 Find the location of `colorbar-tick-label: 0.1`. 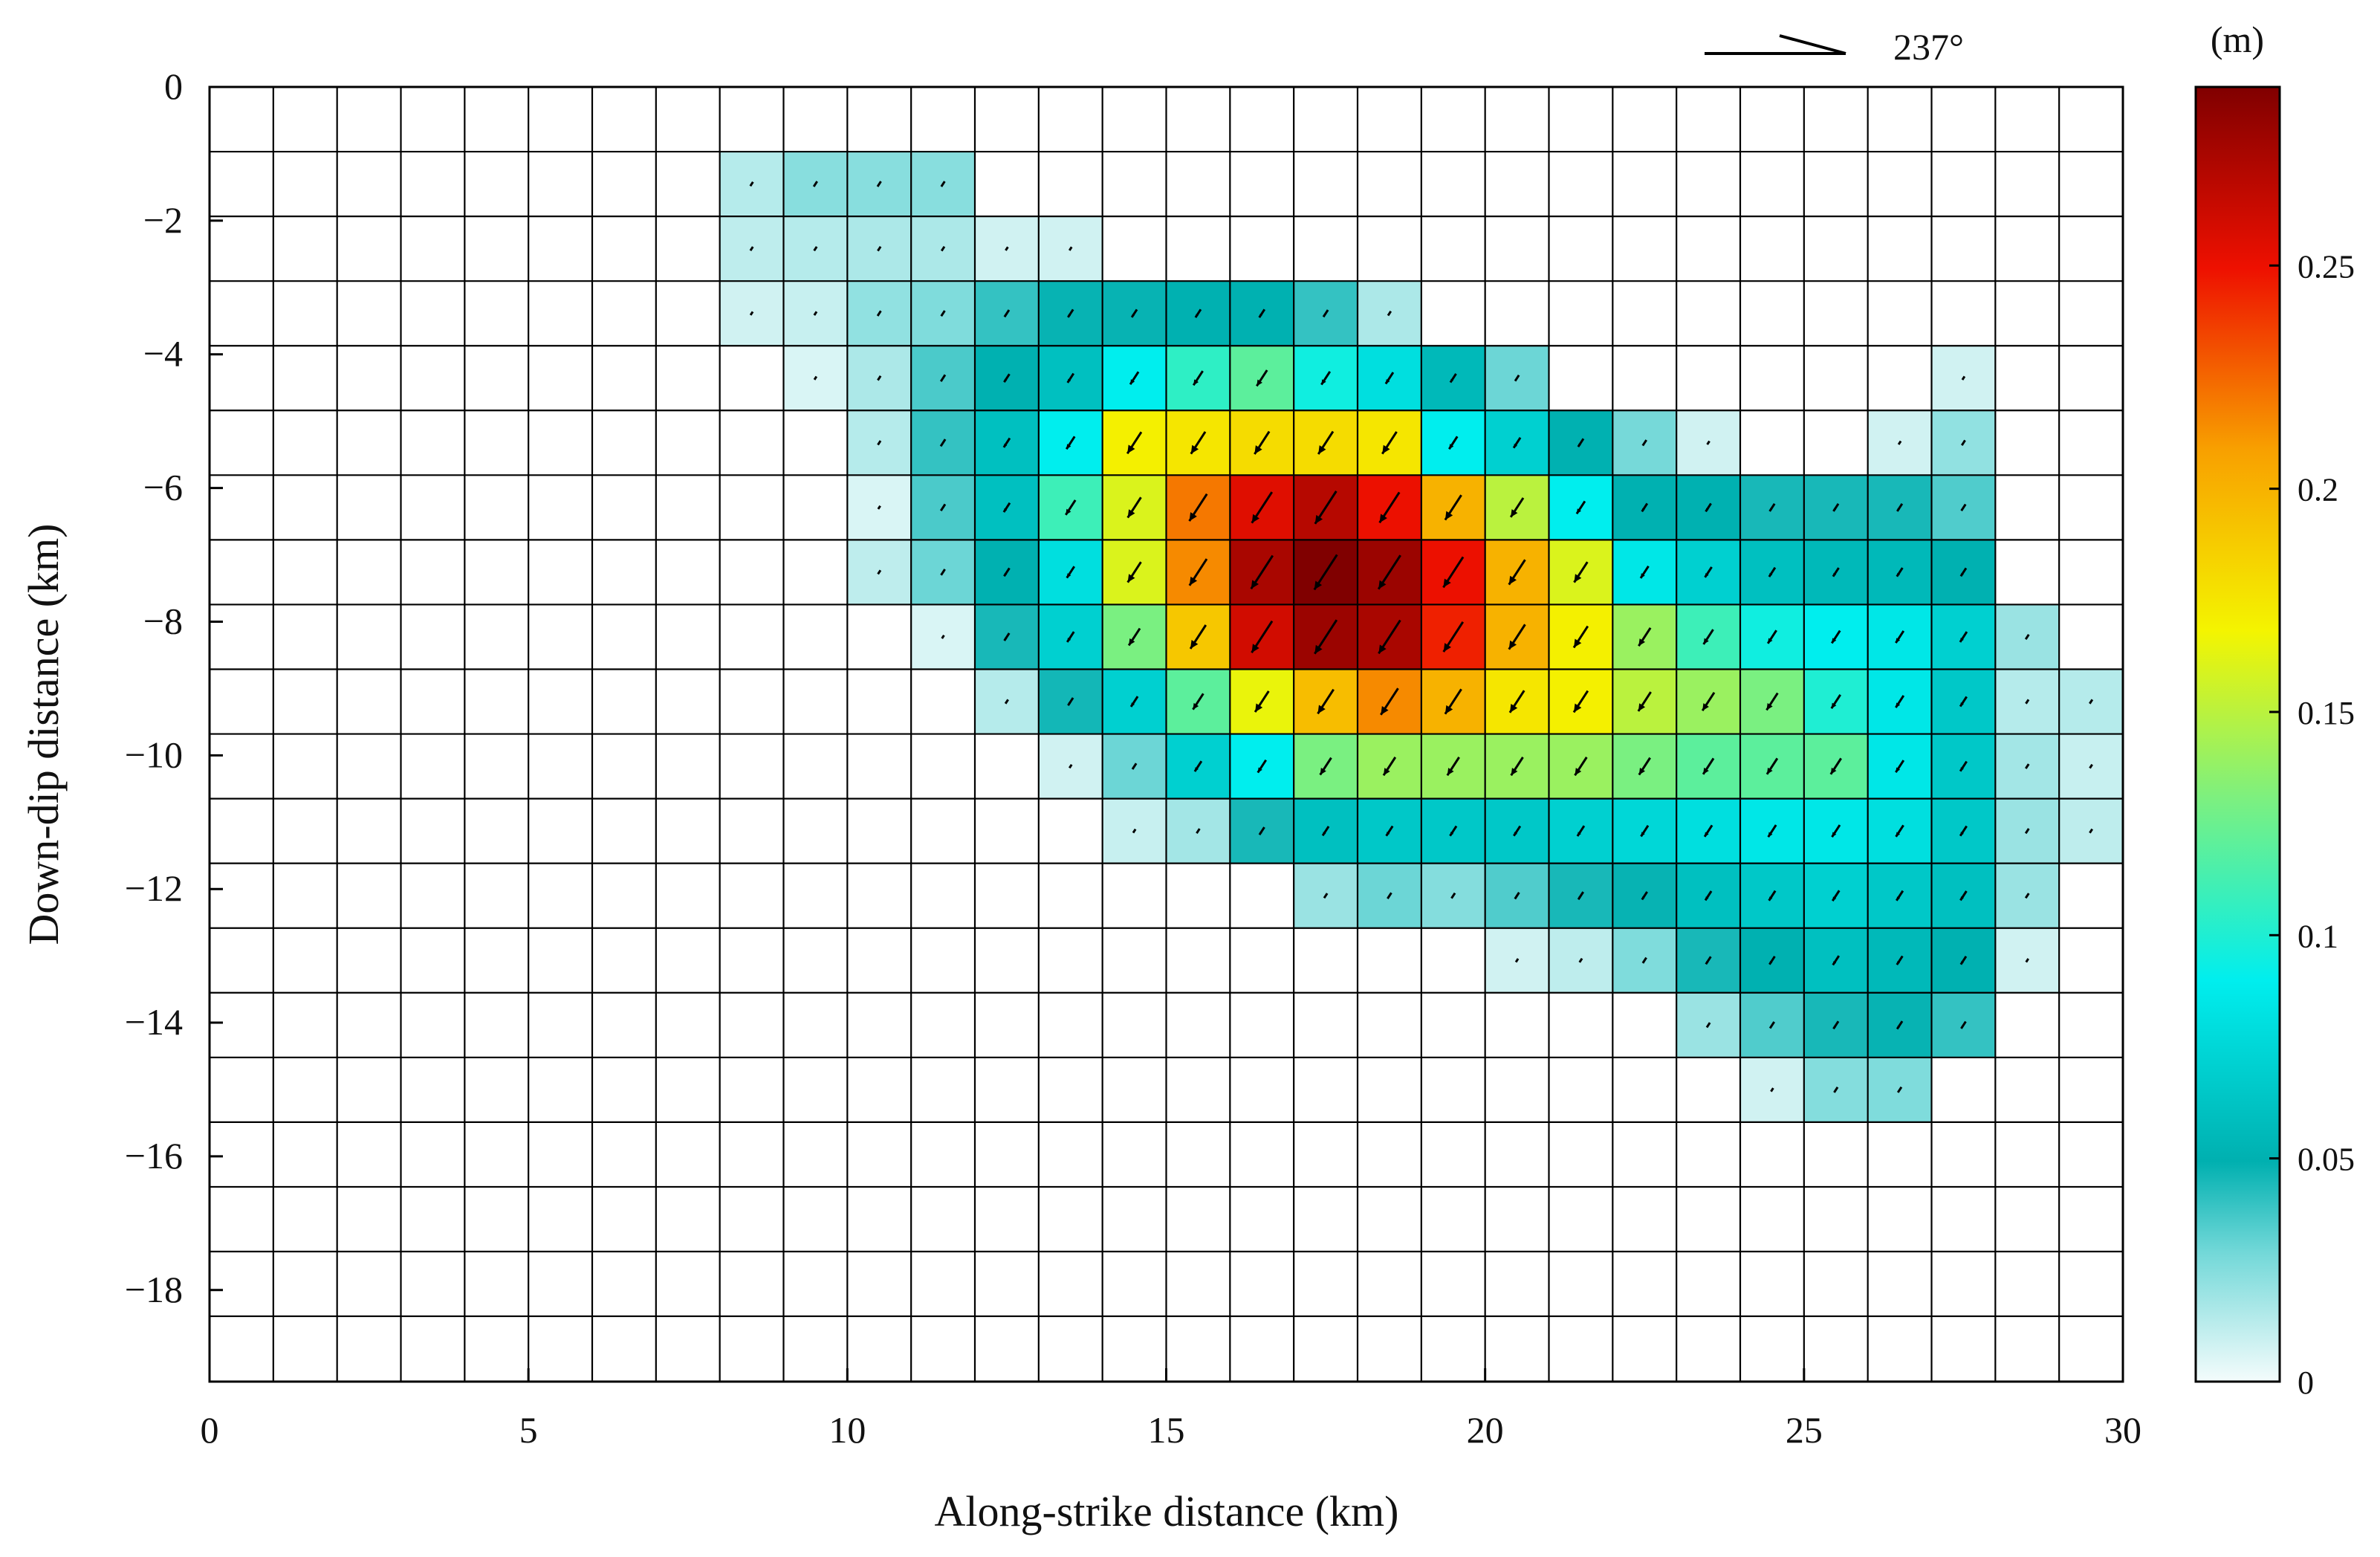

colorbar-tick-label: 0.1 is located at coordinates (2318, 936).